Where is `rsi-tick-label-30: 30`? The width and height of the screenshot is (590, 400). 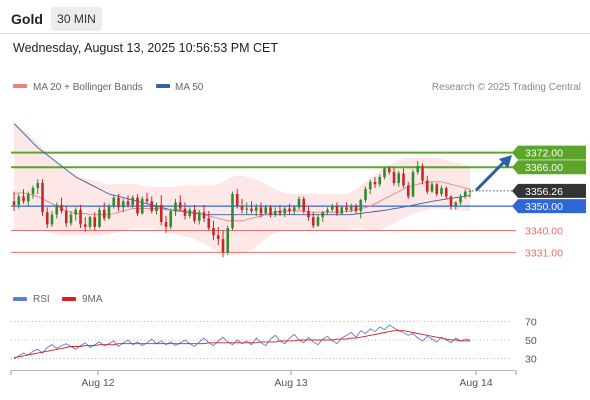
rsi-tick-label-30: 30 is located at coordinates (531, 360).